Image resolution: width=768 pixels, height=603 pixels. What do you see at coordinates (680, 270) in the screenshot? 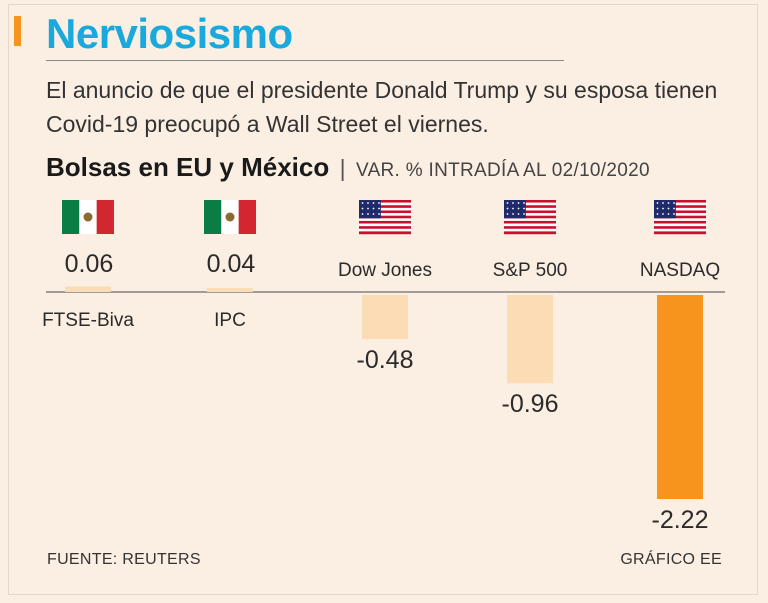
I see `category-label-nasdaq: NASDAQ` at bounding box center [680, 270].